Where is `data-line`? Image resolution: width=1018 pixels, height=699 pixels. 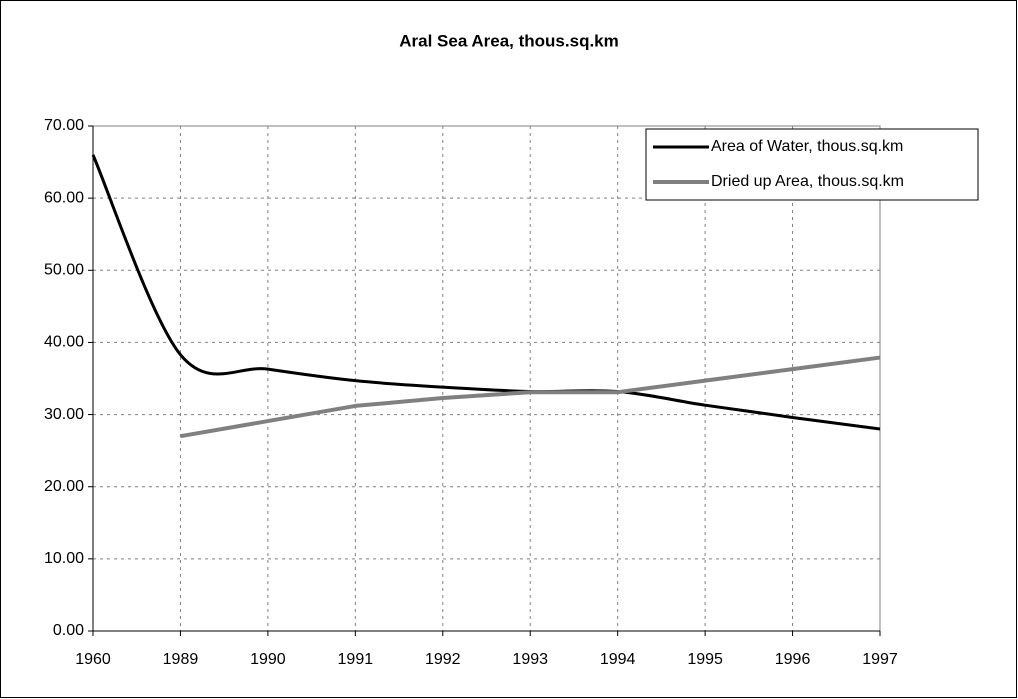
data-line is located at coordinates (530, 397).